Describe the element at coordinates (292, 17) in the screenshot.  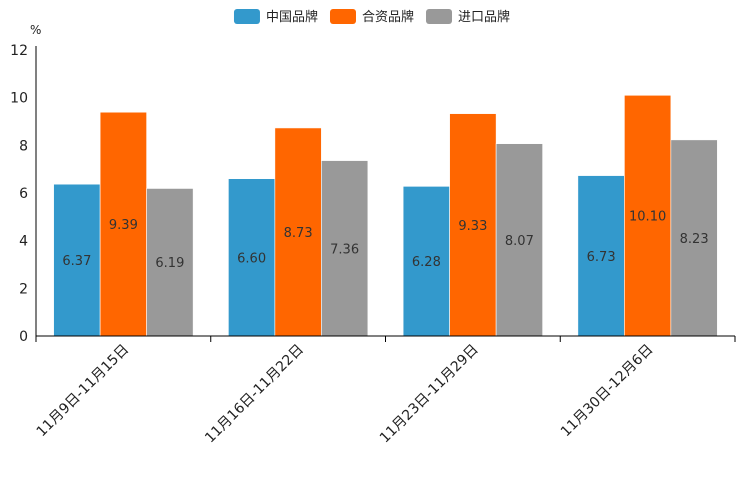
I see `legend-label: 中国品牌` at that location.